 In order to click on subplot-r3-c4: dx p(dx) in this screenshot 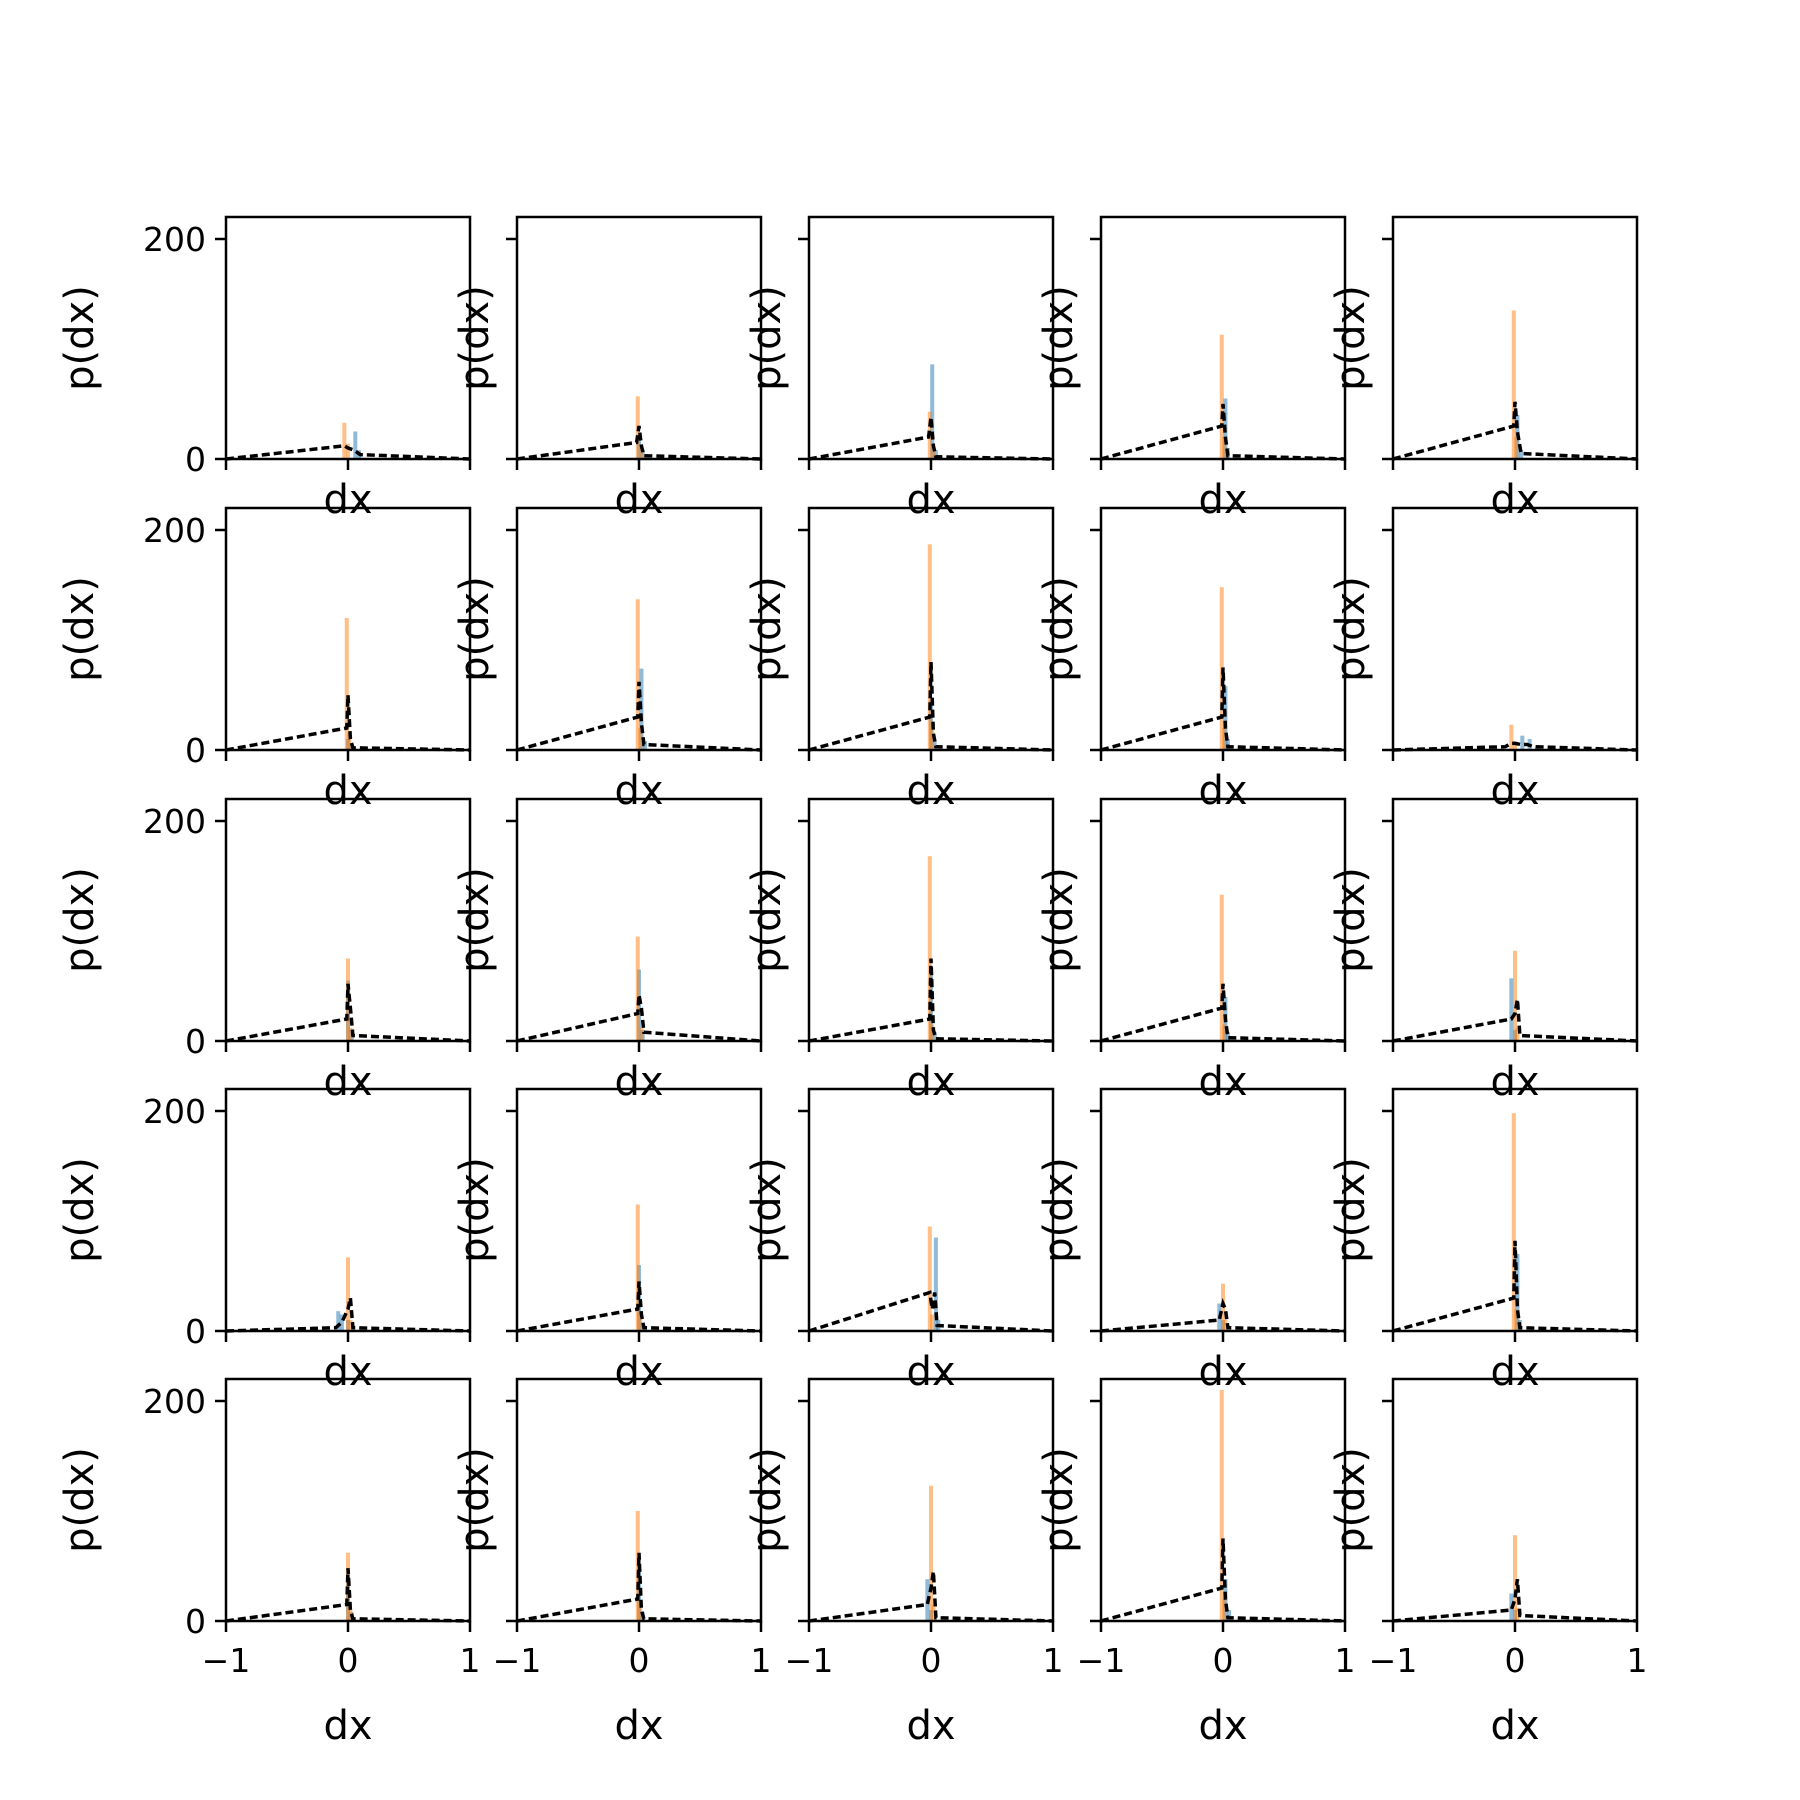, I will do `click(1483, 1241)`.